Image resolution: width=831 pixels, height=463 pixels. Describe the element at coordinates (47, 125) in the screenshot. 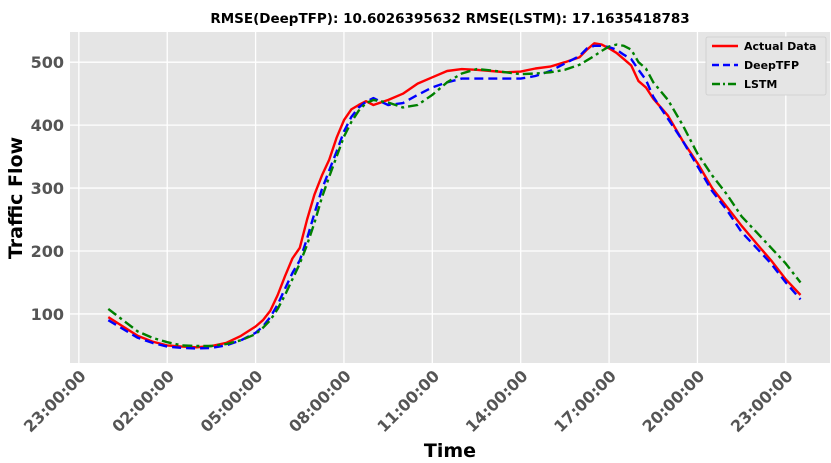

I see `y-tick-label: 400` at that location.